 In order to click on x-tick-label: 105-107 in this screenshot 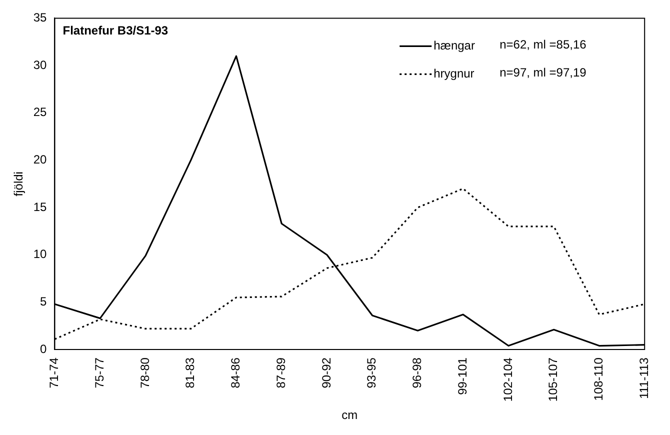, I will do `click(553, 379)`.